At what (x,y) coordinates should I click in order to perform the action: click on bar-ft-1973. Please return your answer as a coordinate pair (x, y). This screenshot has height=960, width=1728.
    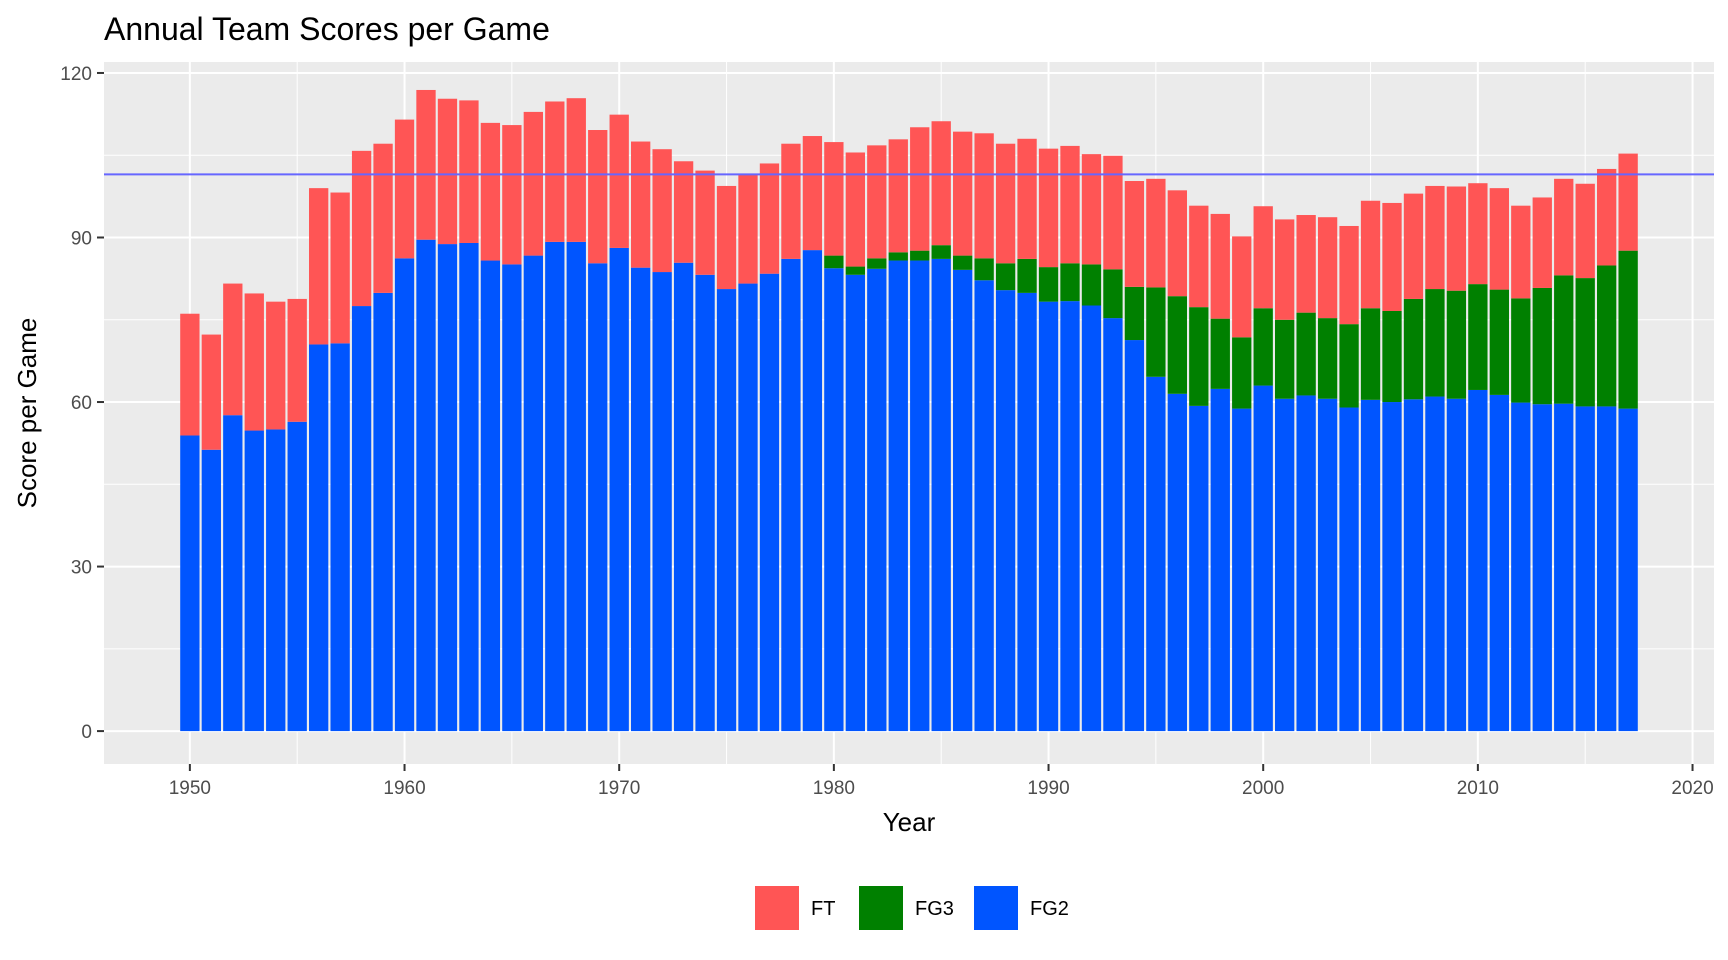
    Looking at the image, I should click on (683, 212).